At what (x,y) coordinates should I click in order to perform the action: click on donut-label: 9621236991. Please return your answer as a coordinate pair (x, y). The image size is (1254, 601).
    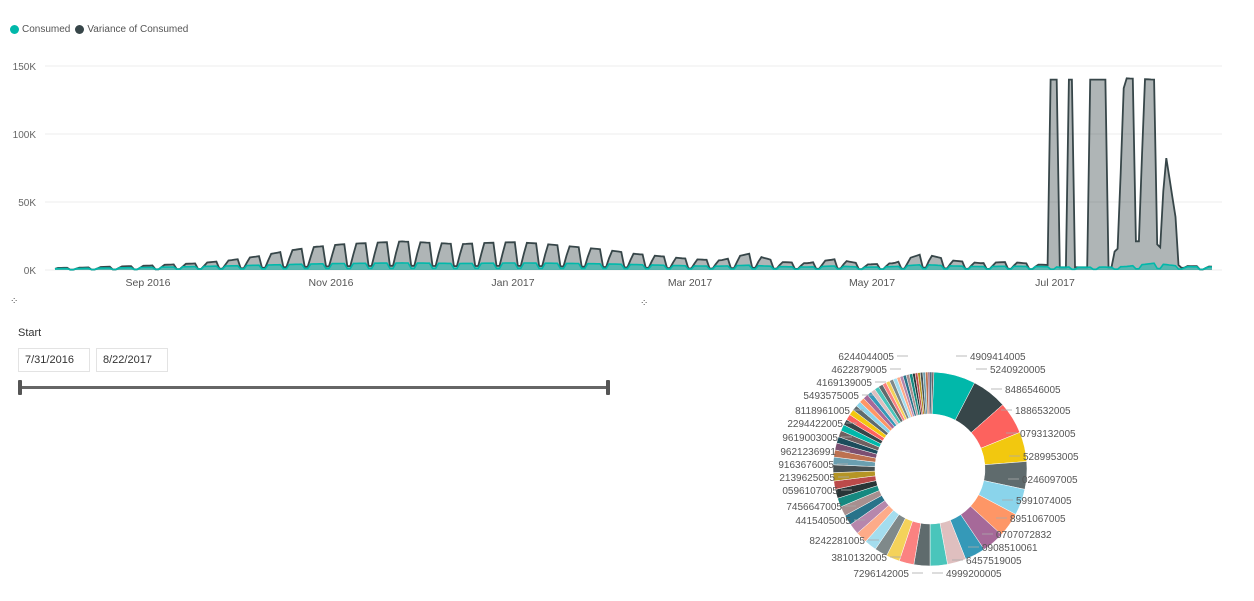
    Looking at the image, I should click on (808, 452).